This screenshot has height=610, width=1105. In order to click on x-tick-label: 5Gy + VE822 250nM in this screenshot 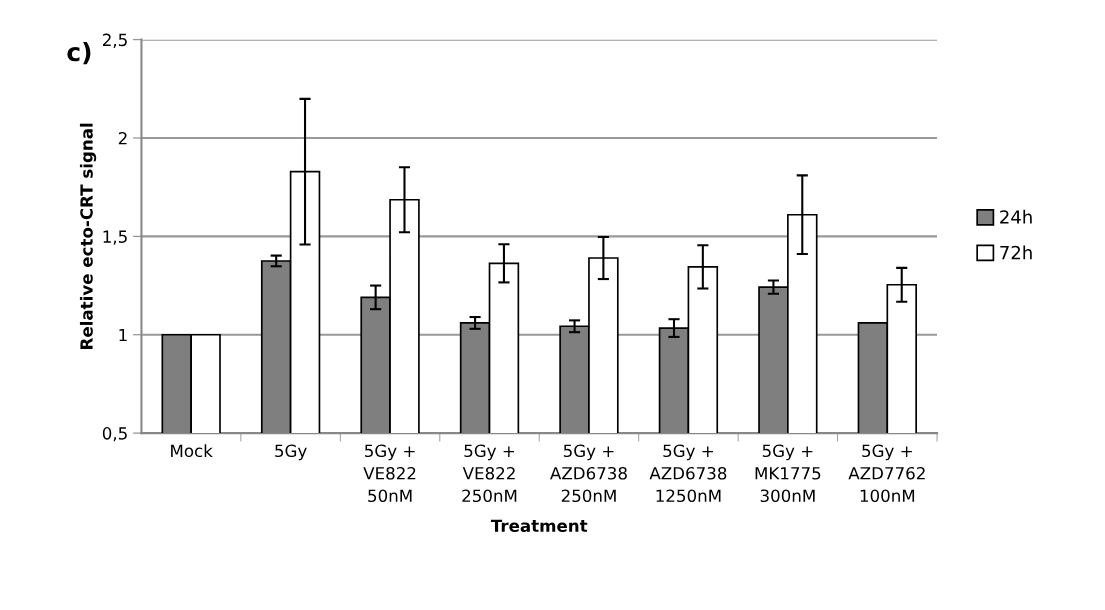, I will do `click(489, 473)`.